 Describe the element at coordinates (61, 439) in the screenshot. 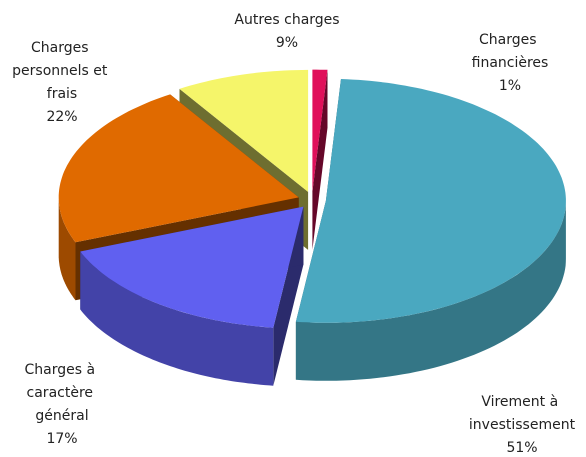

I see `value-label: 17%` at that location.